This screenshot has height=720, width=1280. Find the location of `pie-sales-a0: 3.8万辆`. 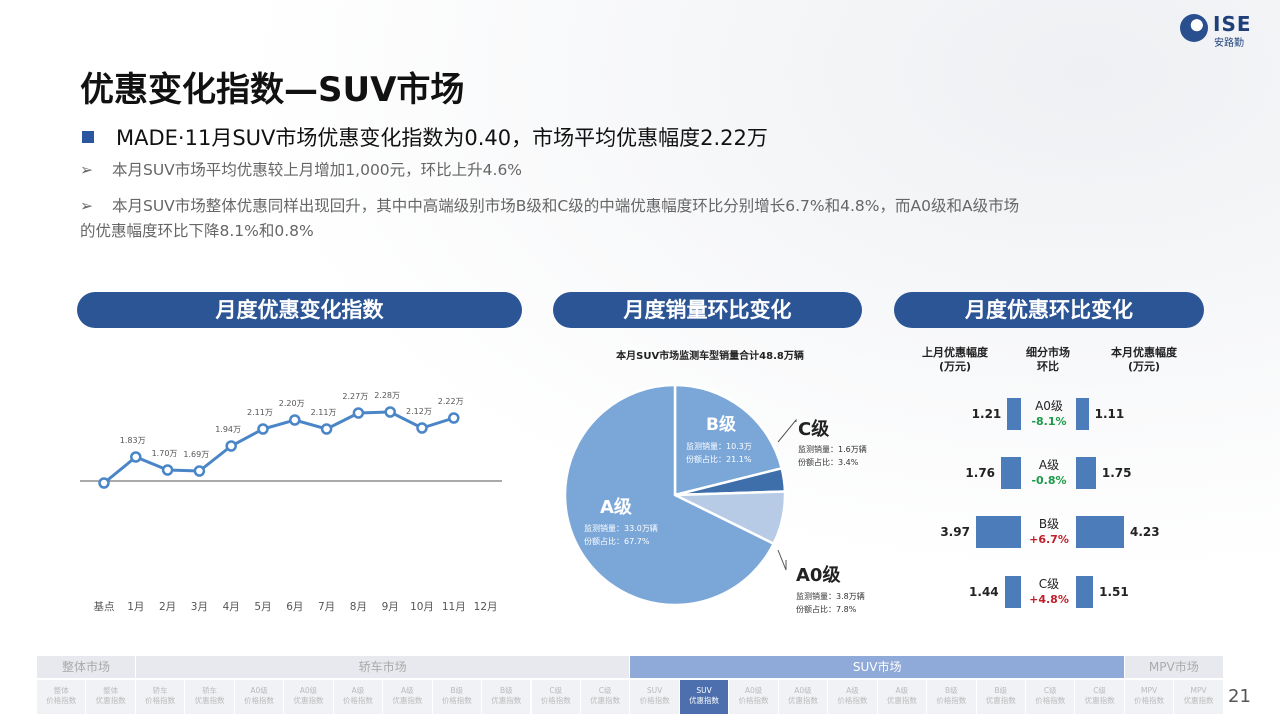

pie-sales-a0: 3.8万辆 is located at coordinates (850, 596).